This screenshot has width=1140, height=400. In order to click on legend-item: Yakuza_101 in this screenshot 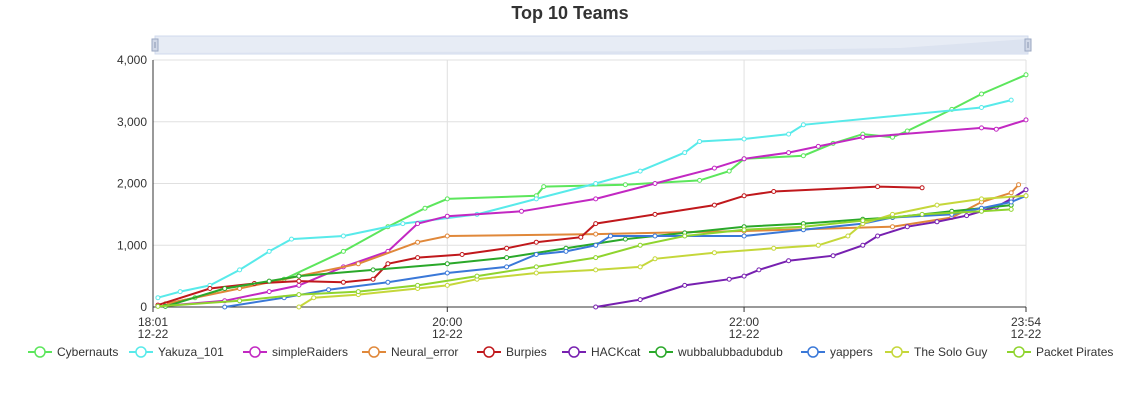, I will do `click(176, 352)`.